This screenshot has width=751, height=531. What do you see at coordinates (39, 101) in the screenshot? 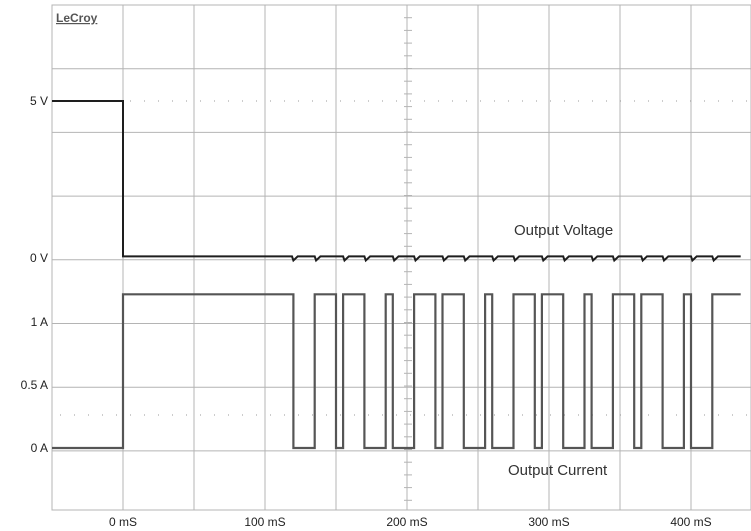
I see `y-tick-label: 5 V` at bounding box center [39, 101].